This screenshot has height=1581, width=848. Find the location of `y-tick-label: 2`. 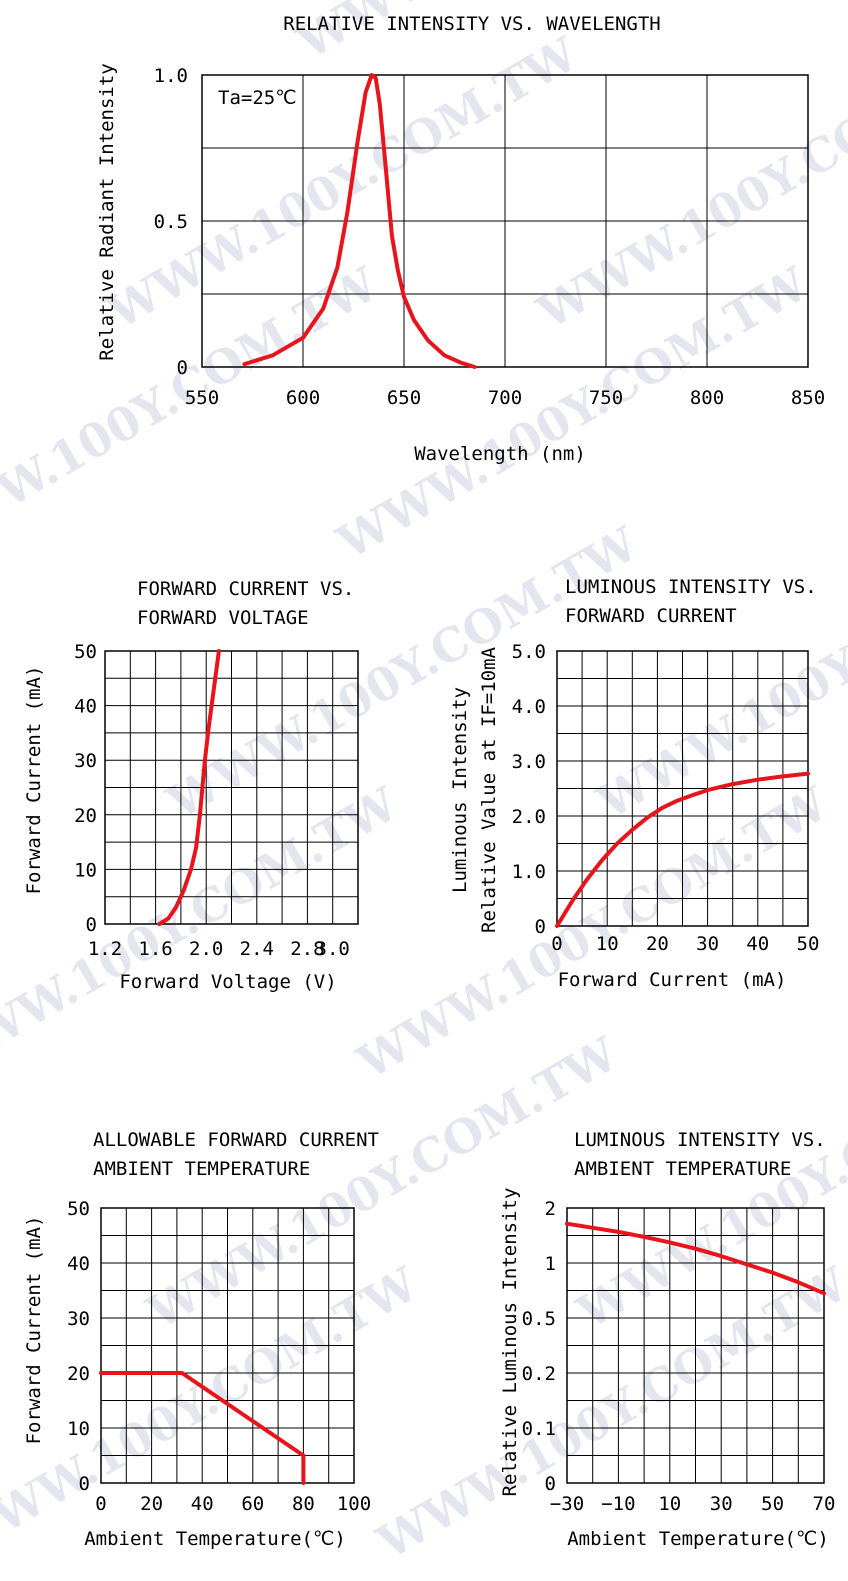

y-tick-label: 2 is located at coordinates (550, 1209).